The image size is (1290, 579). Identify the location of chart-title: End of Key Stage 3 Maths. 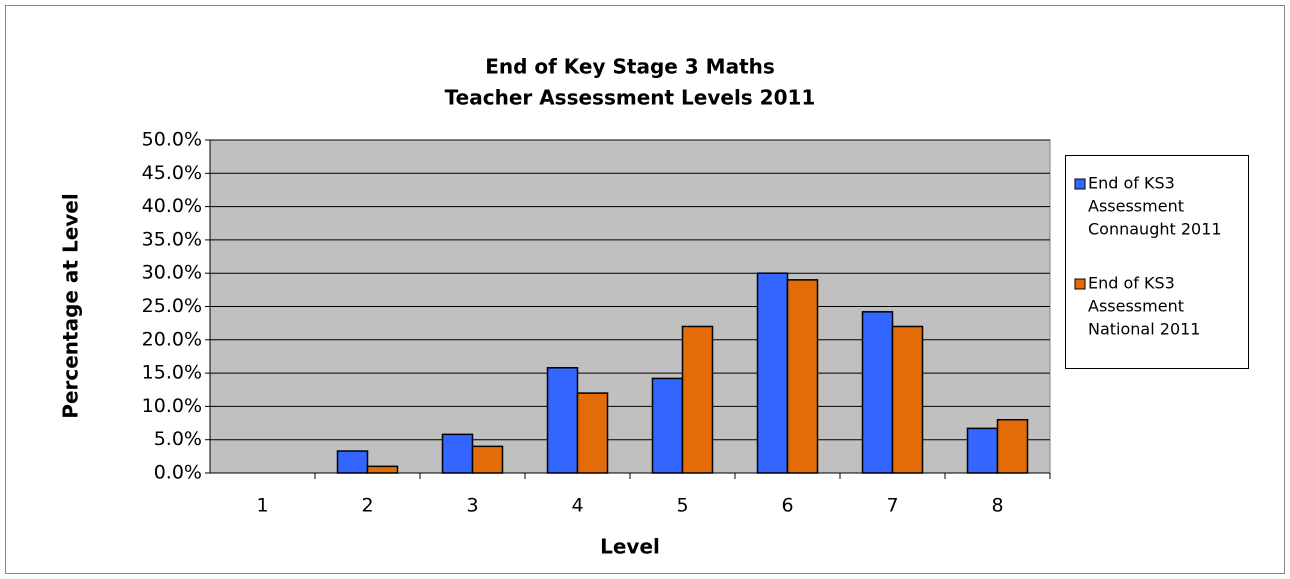
(630, 67).